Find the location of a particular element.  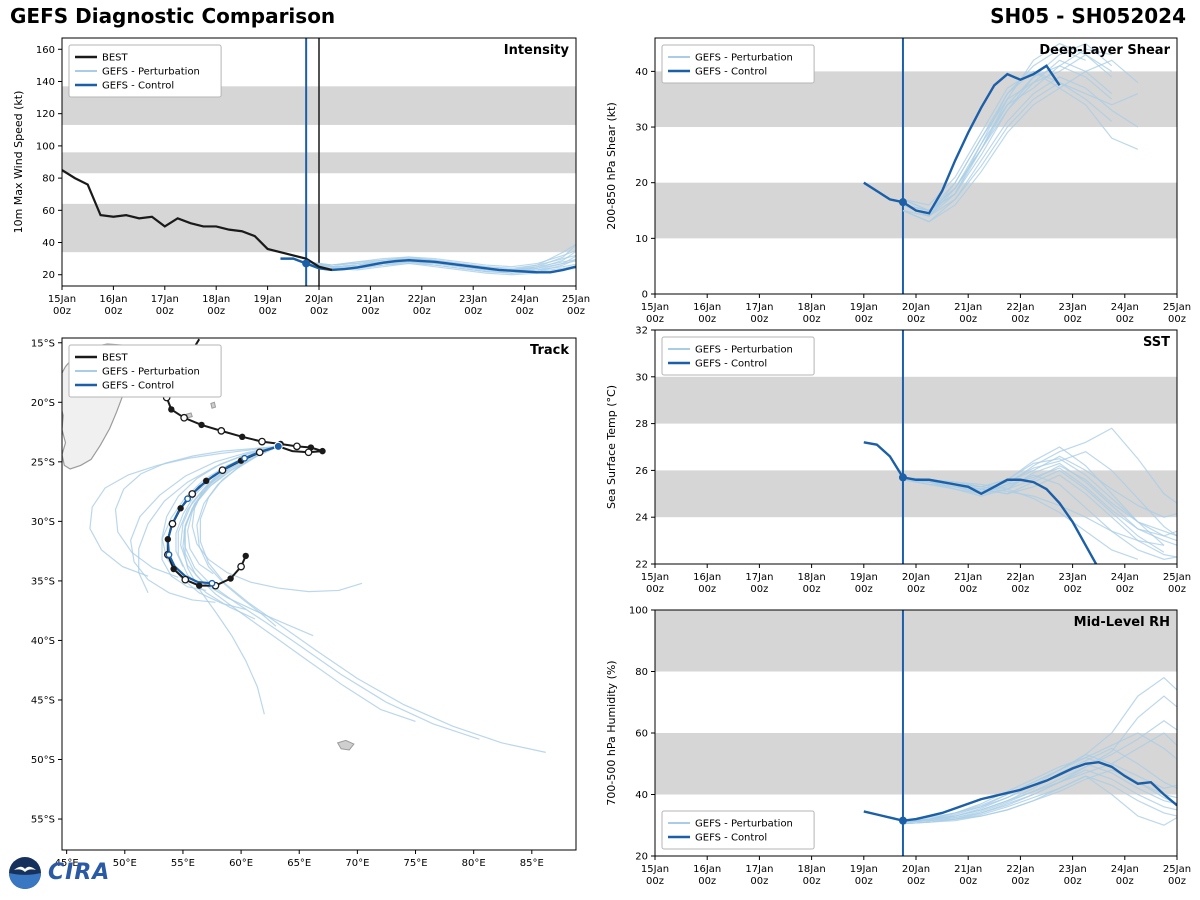

svg-text: 75°E is located at coordinates (415, 863).